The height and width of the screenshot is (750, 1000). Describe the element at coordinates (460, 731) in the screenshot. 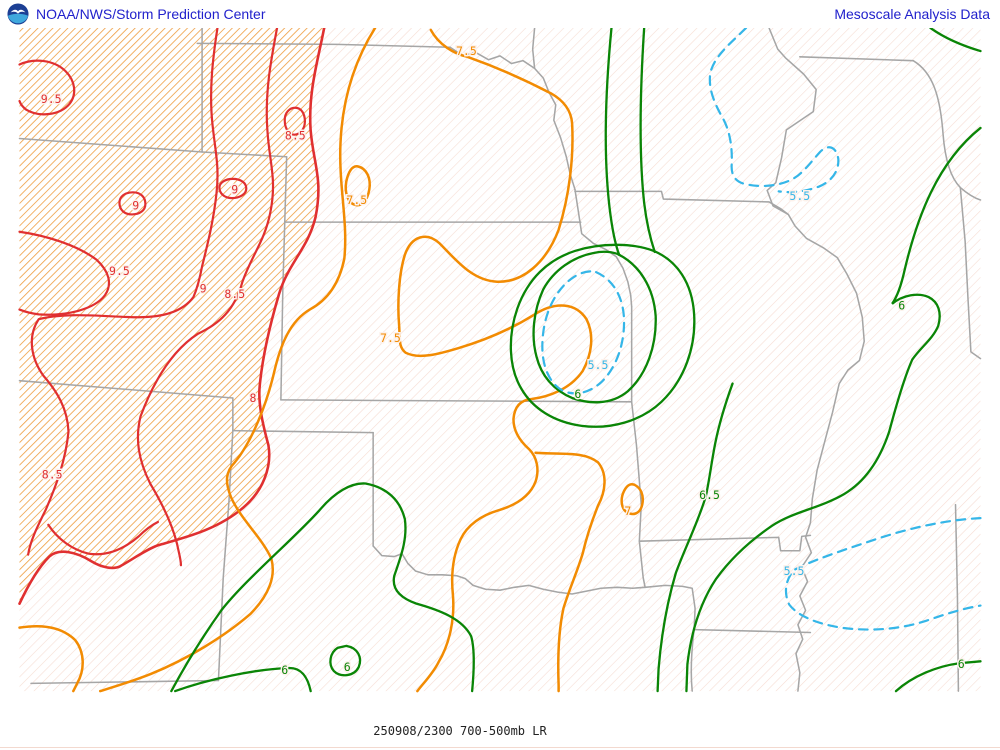

I see `map-caption: 250908/2300 700-500mb LR` at that location.